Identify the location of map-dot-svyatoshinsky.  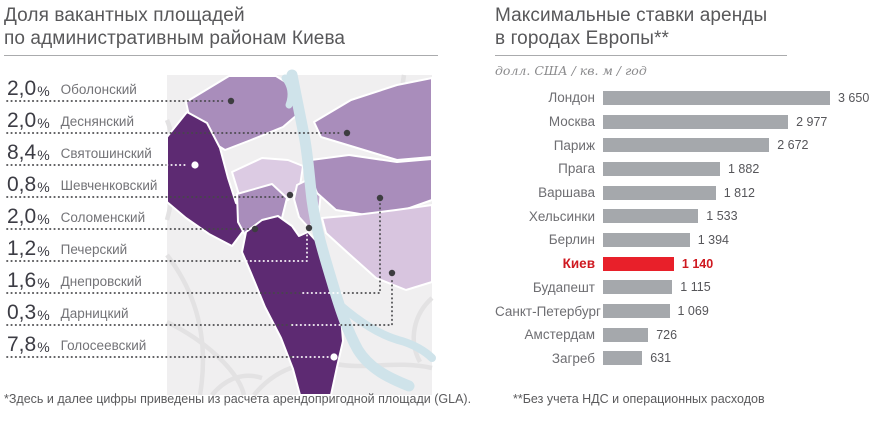
(195, 165).